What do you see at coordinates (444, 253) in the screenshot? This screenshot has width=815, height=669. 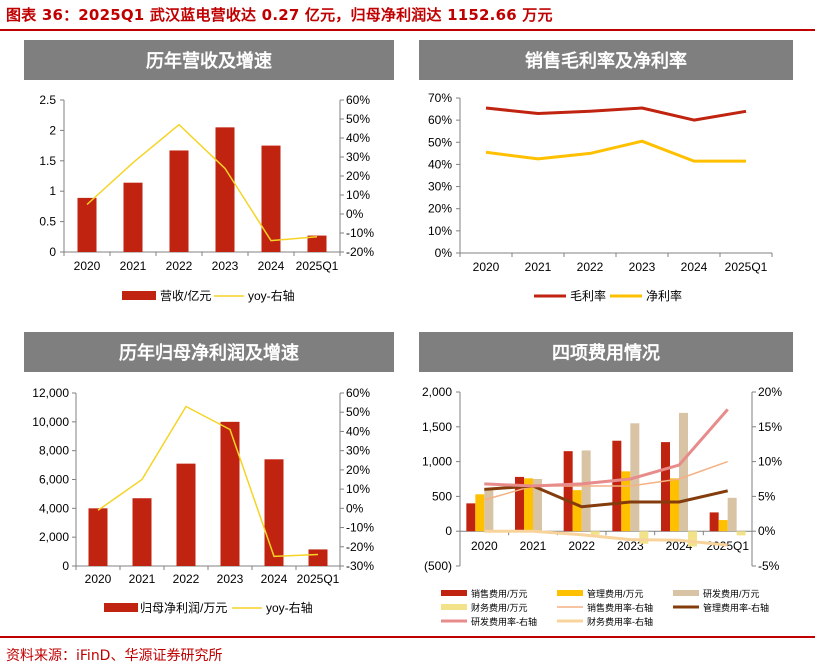 I see `y-tick-label-left-1-0: 0%` at bounding box center [444, 253].